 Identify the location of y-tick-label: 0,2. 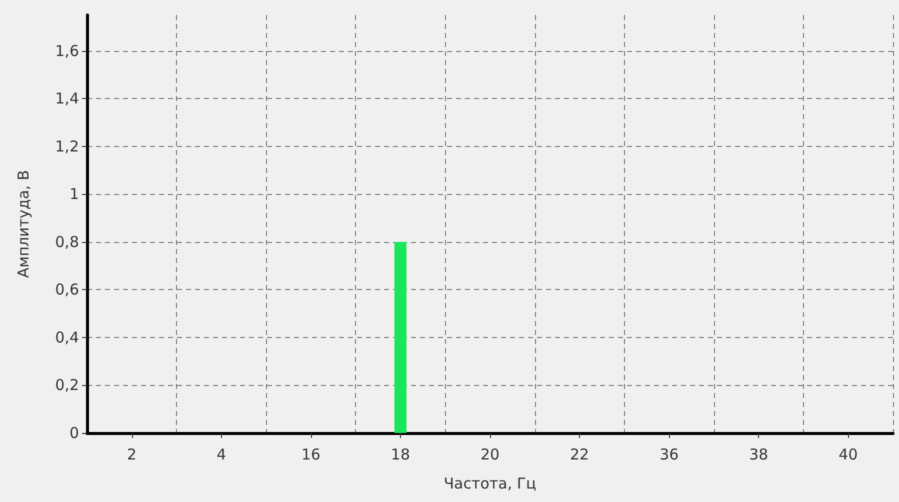
(67, 385).